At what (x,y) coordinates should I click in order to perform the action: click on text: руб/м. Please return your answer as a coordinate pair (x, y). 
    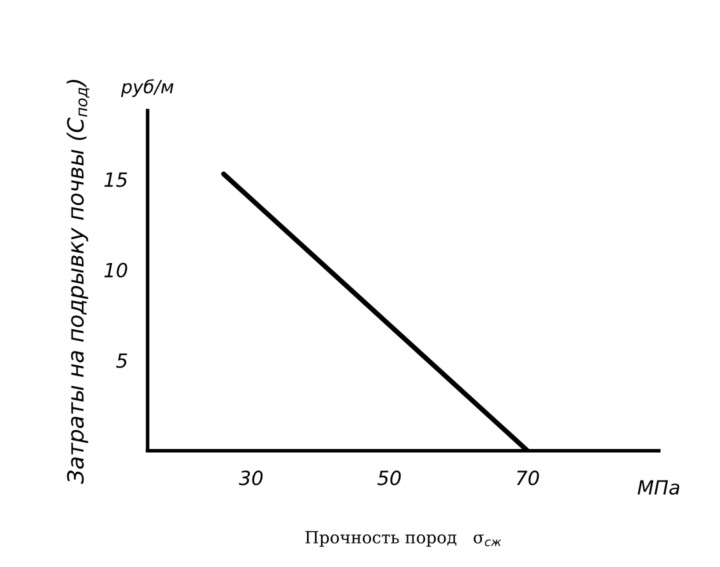
    Looking at the image, I should click on (147, 88).